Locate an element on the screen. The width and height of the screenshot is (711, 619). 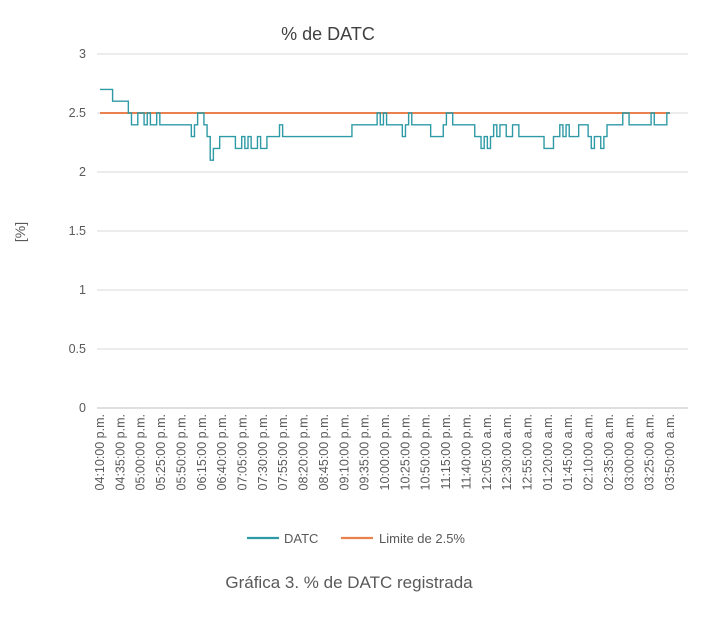
x-tick-label: 05:00:00 p.m. is located at coordinates (141, 452).